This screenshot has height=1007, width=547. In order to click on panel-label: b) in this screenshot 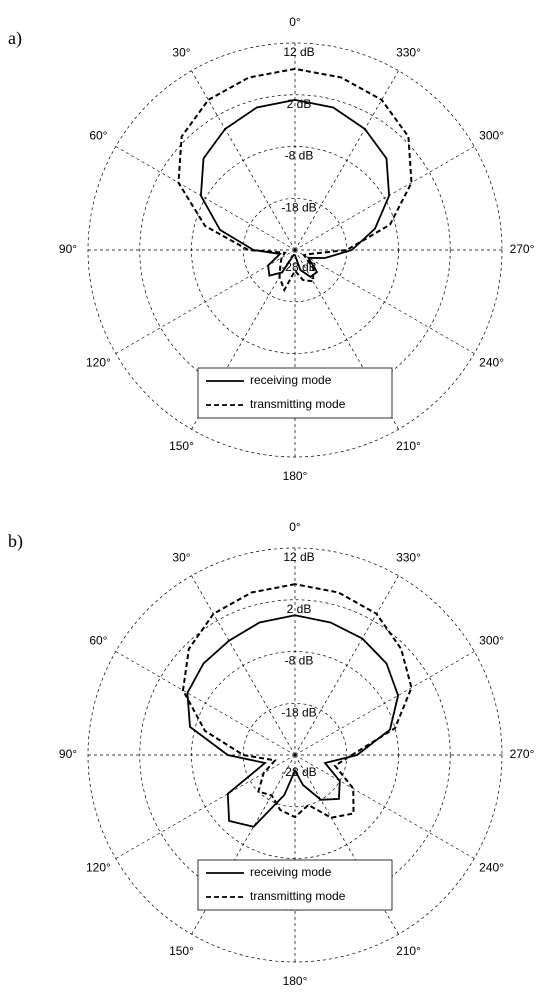, I will do `click(15, 541)`.